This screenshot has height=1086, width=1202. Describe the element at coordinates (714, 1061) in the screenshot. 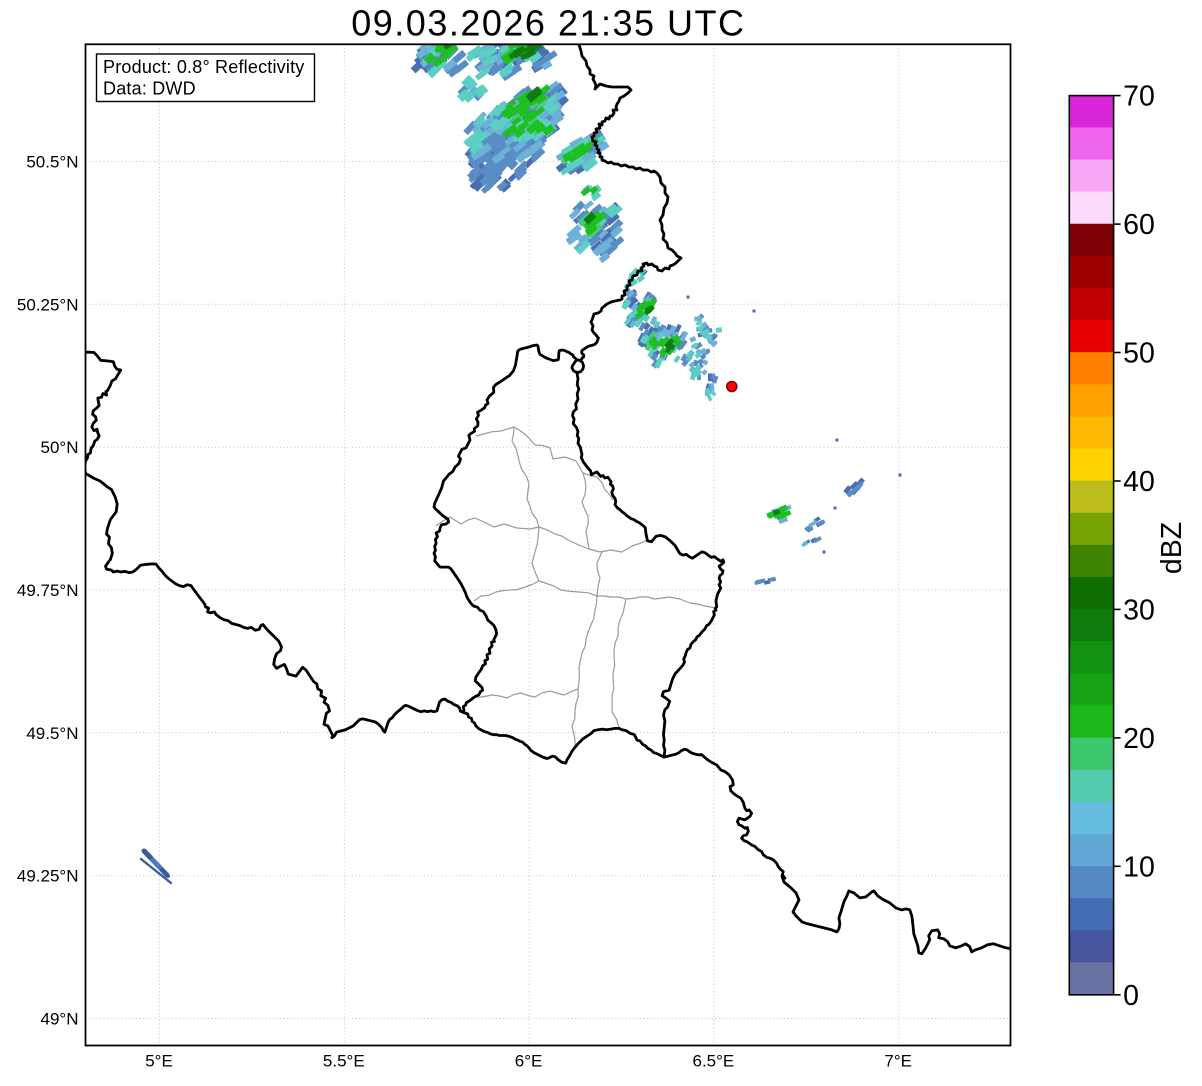

I see `svg-text: 6.5°E` at that location.